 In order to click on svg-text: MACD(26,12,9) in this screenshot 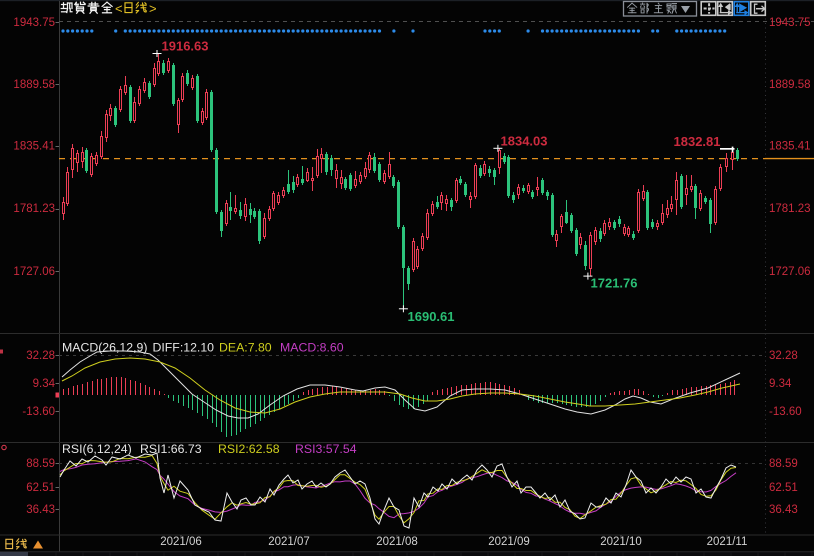, I will do `click(104, 348)`.